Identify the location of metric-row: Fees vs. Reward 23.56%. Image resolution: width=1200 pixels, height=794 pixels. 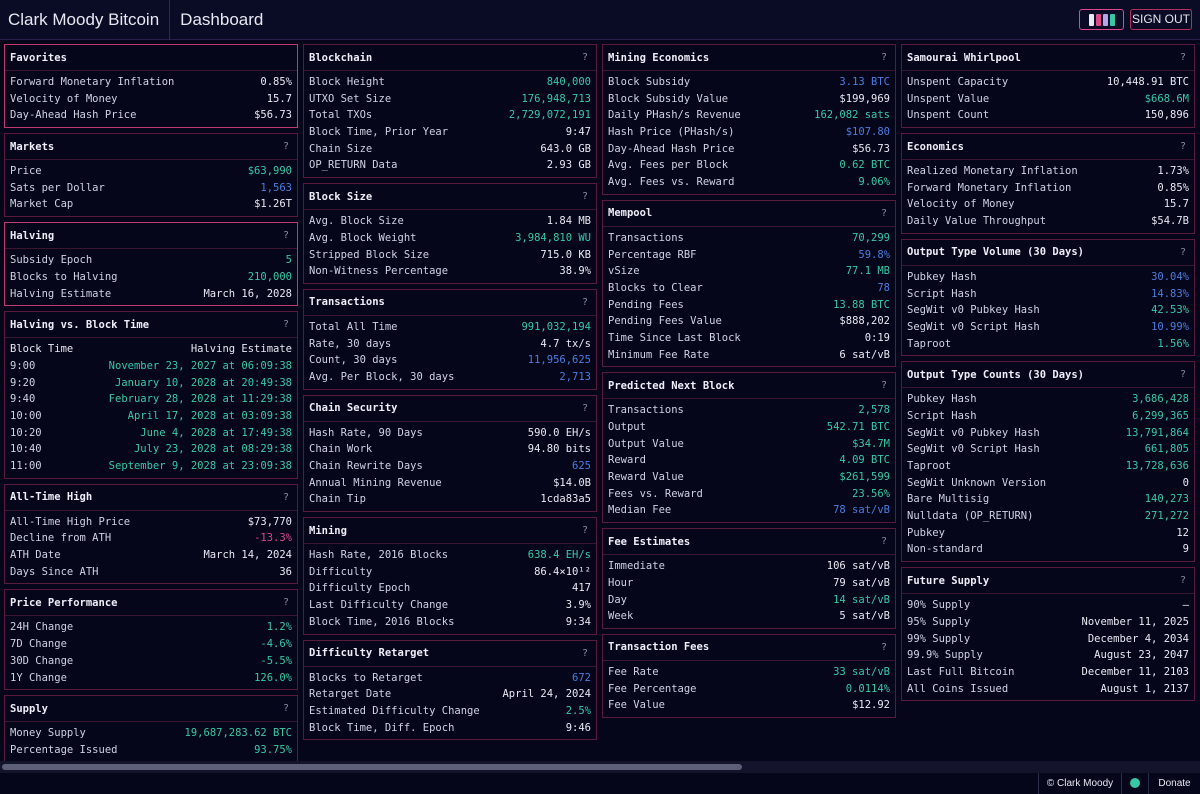
(749, 494).